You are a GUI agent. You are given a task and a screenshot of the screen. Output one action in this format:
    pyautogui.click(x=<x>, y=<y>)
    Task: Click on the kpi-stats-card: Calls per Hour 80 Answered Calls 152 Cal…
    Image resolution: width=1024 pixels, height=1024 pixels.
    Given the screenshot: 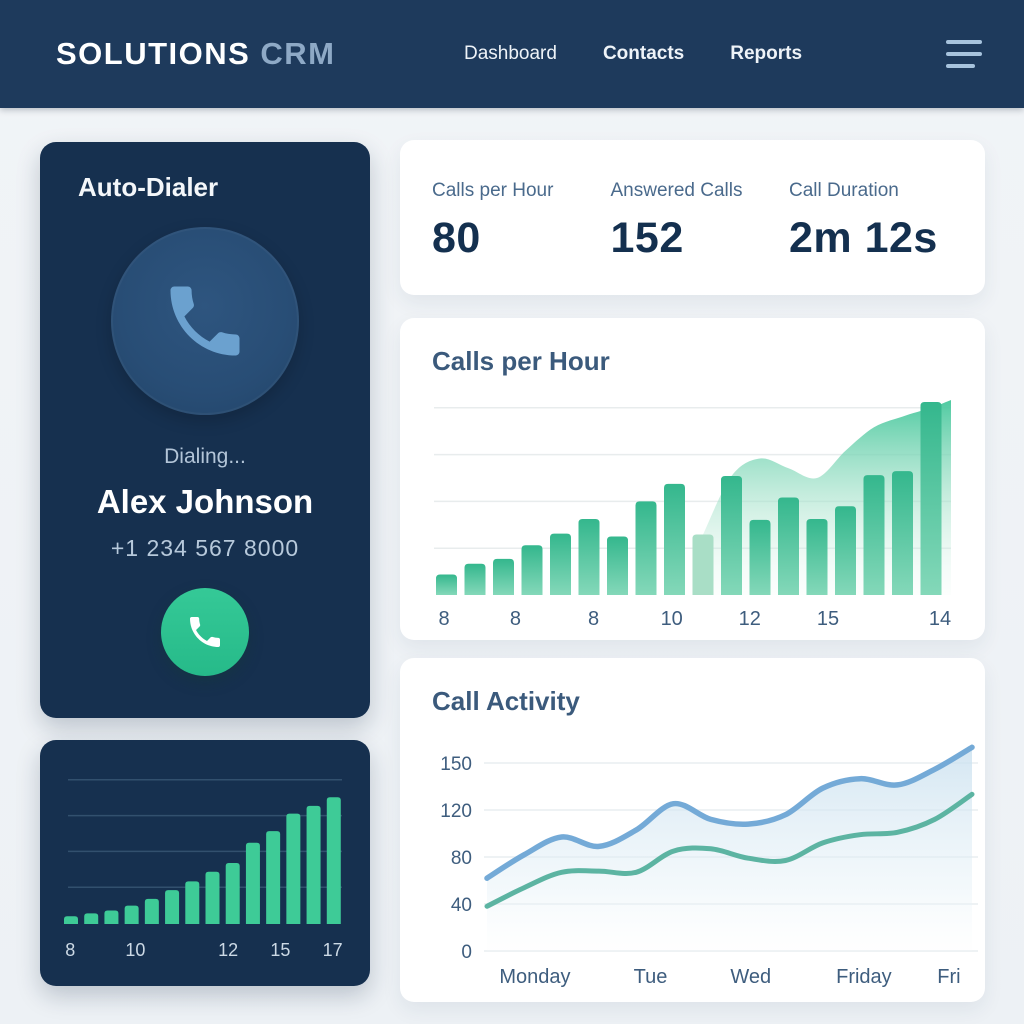 What is the action you would take?
    pyautogui.click(x=692, y=217)
    